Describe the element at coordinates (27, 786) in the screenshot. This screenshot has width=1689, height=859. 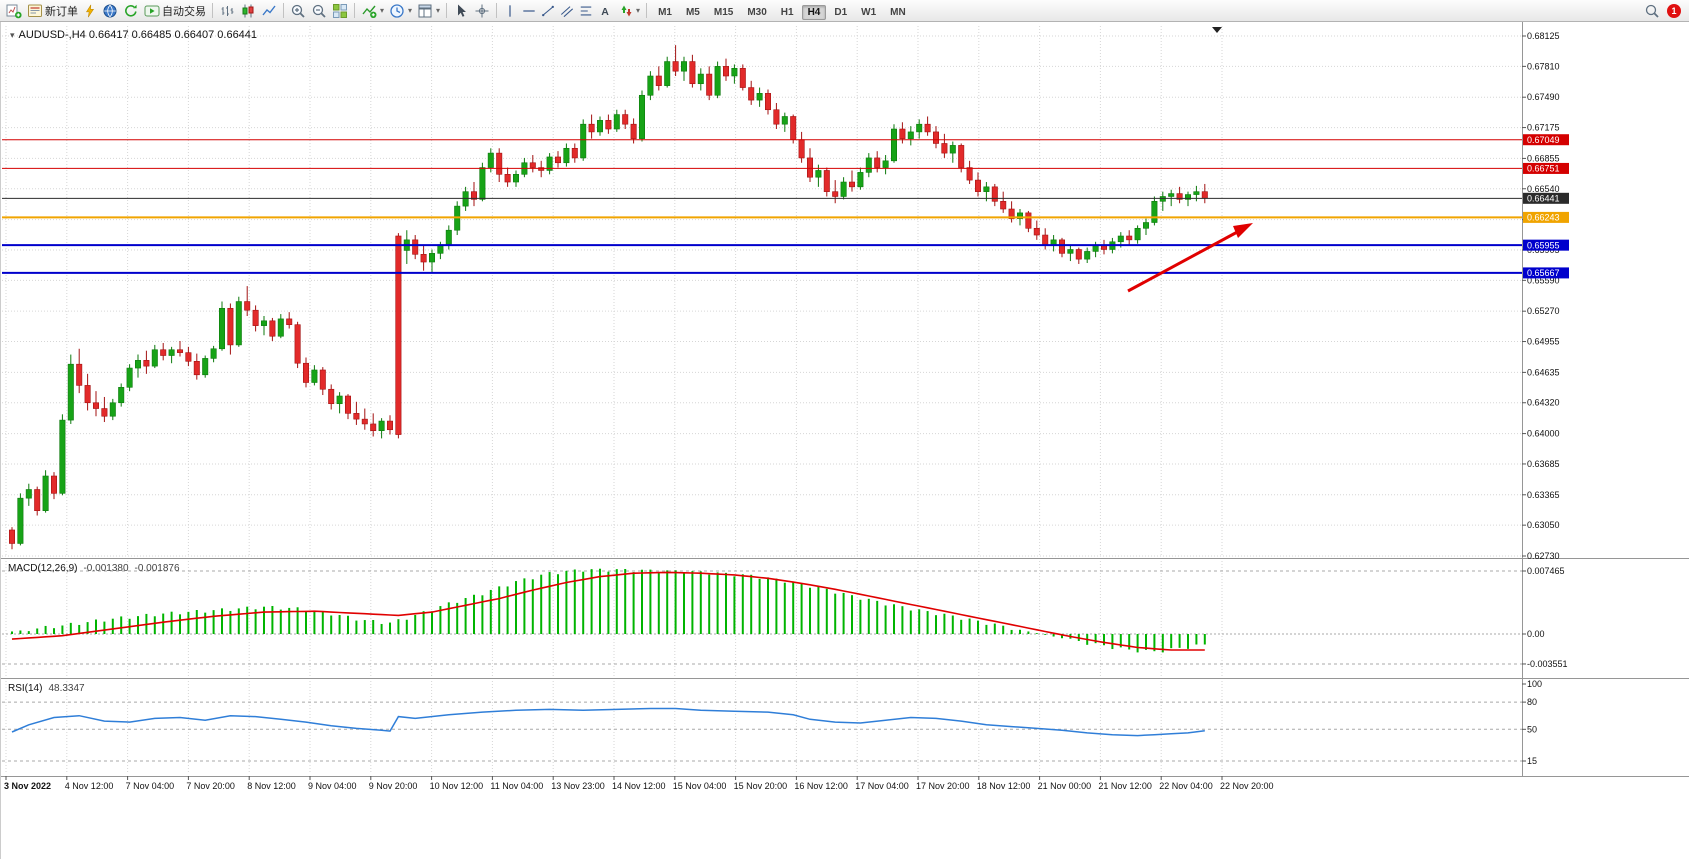
I see `svg-text: 3 Nov 2022` at that location.